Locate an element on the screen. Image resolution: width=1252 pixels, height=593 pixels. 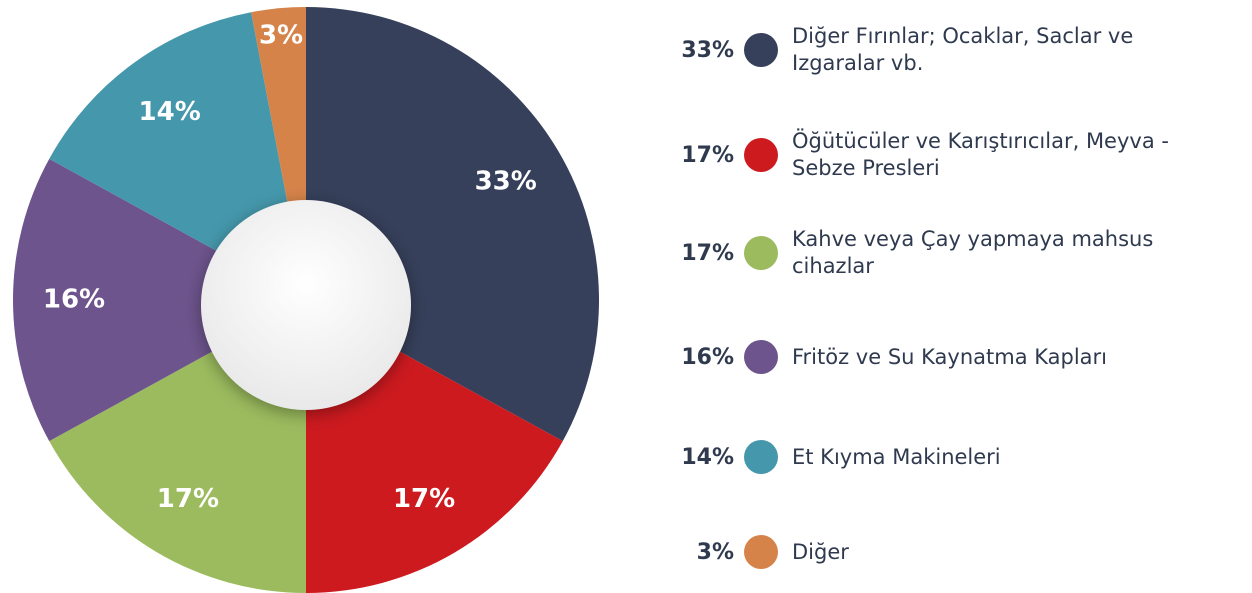
pie-slice is located at coordinates (159, 300).